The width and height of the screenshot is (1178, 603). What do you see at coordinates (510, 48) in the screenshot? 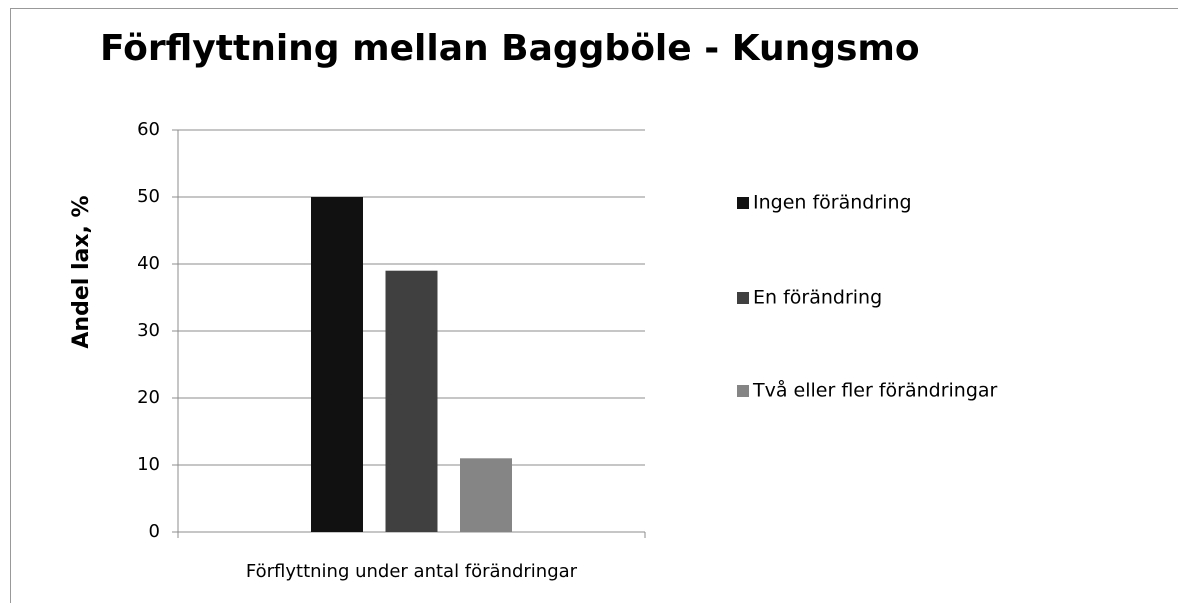
I see `chart-title: Förflyttning mellan Baggböle - Kungsmo` at bounding box center [510, 48].